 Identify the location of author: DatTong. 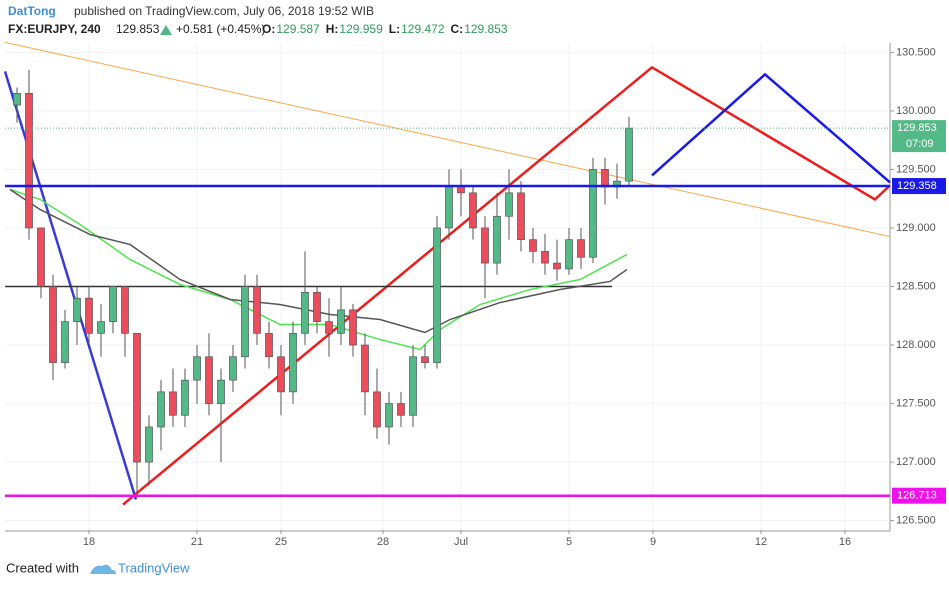
(32, 11).